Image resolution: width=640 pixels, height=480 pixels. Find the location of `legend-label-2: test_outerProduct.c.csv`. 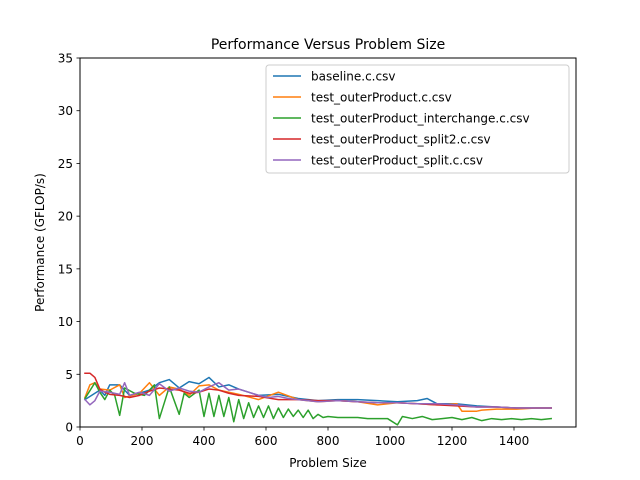

legend-label-2: test_outerProduct.c.csv is located at coordinates (381, 98).